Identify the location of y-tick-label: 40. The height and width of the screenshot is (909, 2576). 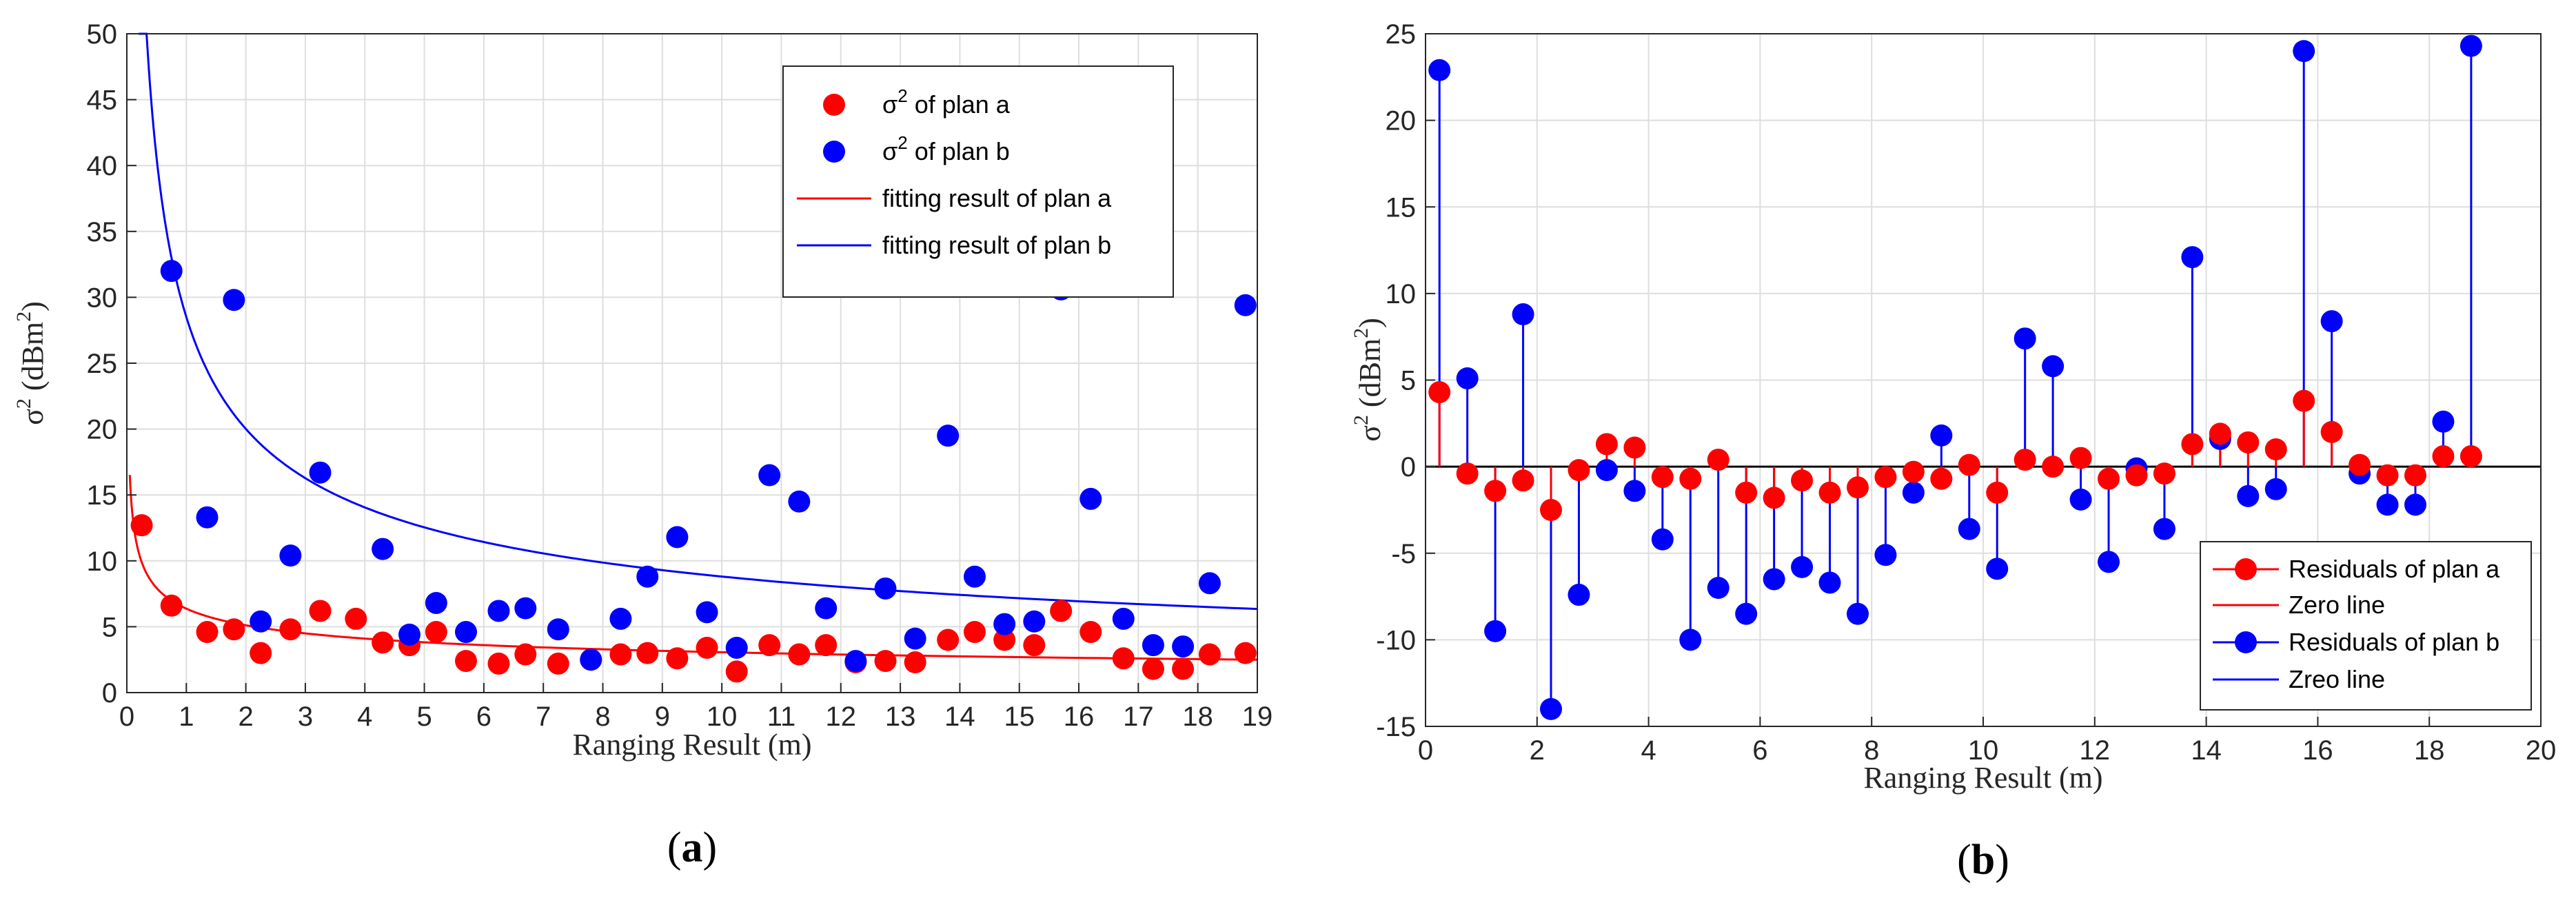
(102, 166).